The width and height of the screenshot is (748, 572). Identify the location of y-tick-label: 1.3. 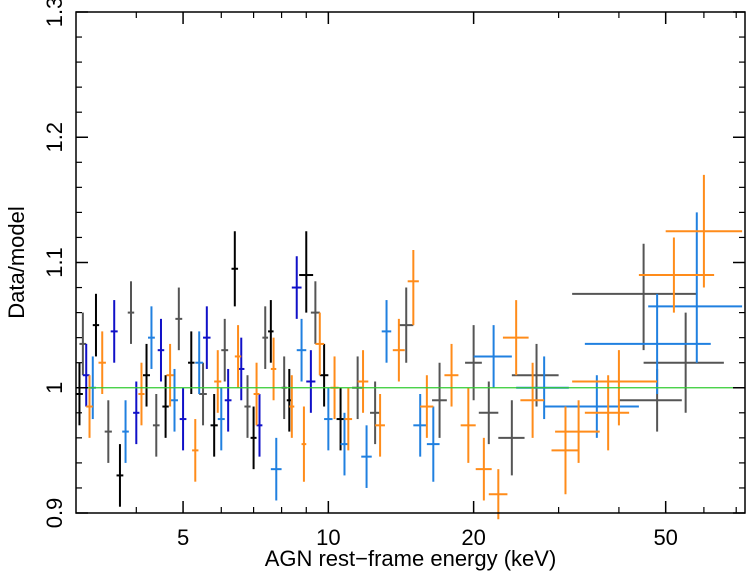
(54, 13).